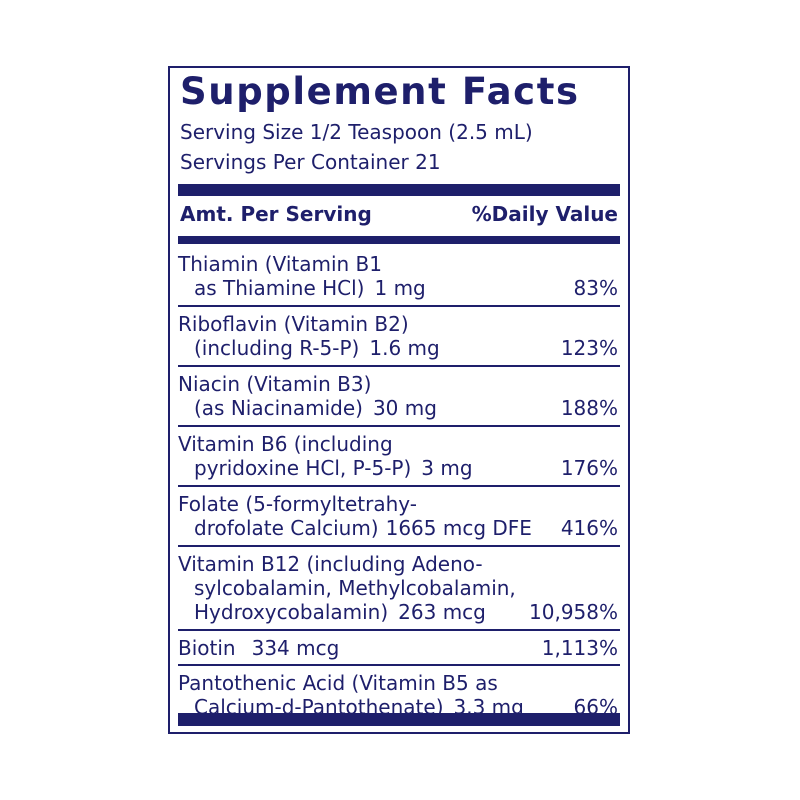 The width and height of the screenshot is (800, 800). Describe the element at coordinates (275, 384) in the screenshot. I see `nutrient-name-line: Niacin (Vitamin B3)` at that location.